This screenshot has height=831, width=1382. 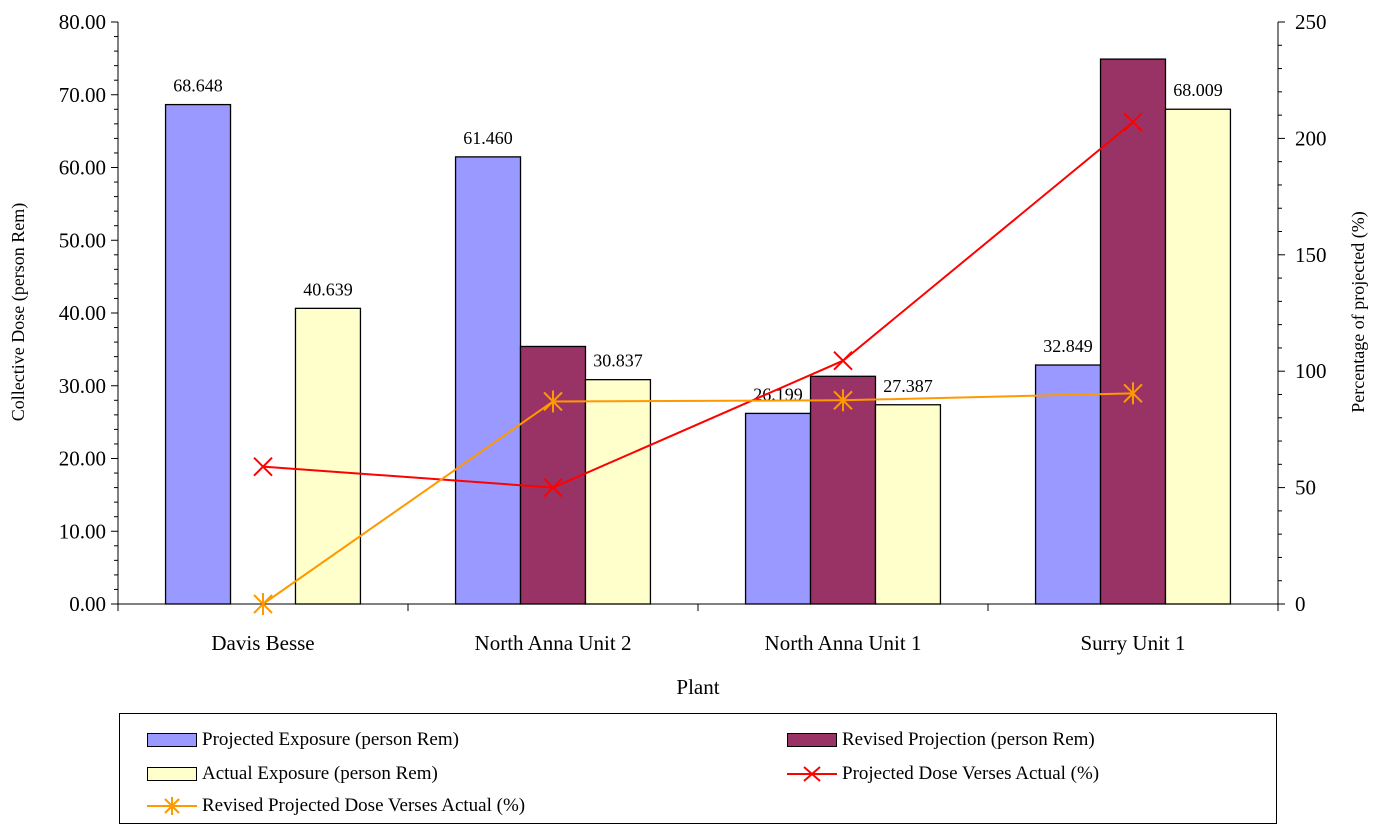 What do you see at coordinates (172, 806) in the screenshot?
I see `star-marker-icon` at bounding box center [172, 806].